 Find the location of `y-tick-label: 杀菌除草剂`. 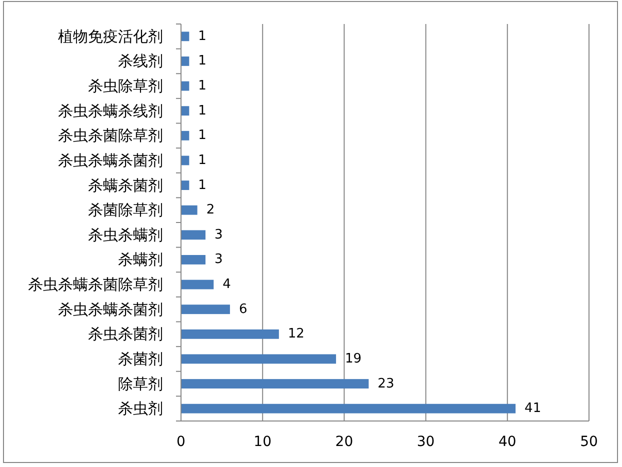

y-tick-label: 杀菌除草剂 is located at coordinates (125, 210).